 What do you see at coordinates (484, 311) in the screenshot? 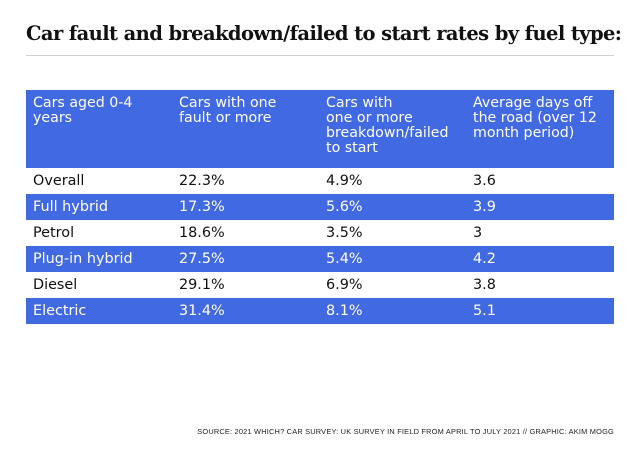
I see `days-off-cell: 5.1` at bounding box center [484, 311].